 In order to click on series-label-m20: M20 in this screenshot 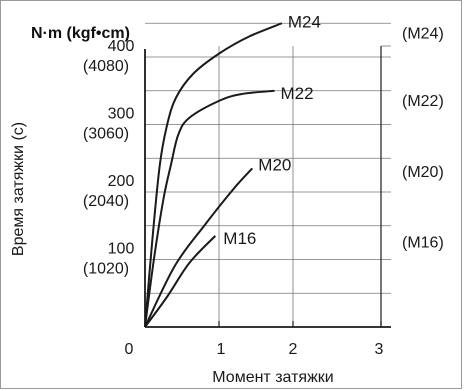, I will do `click(274, 164)`.